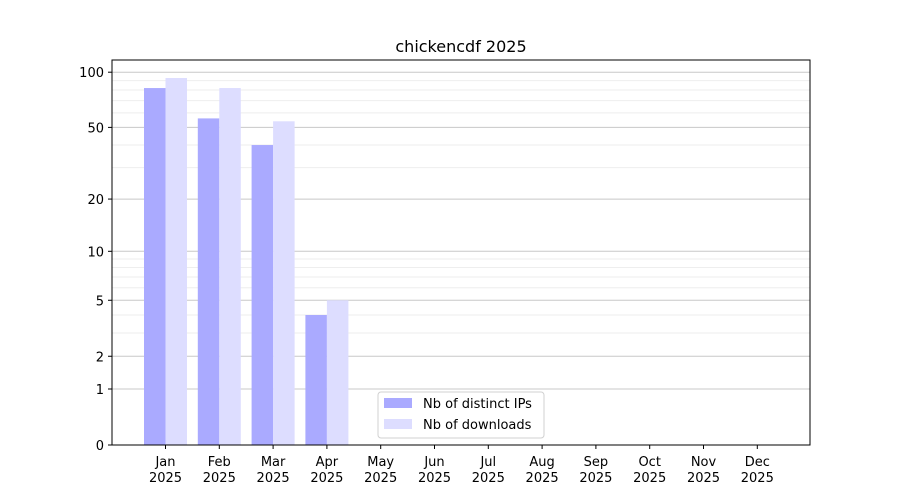  I want to click on x-tick-label: Jun, so click(433, 462).